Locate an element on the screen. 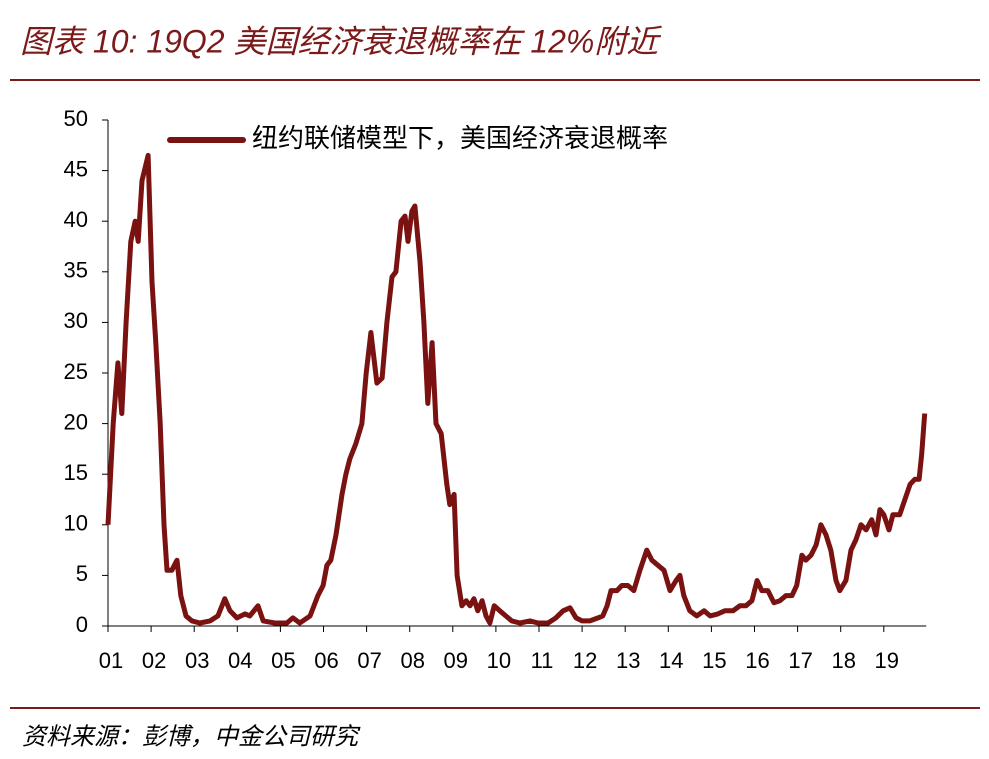  y-tick-label: 40 is located at coordinates (76, 219).